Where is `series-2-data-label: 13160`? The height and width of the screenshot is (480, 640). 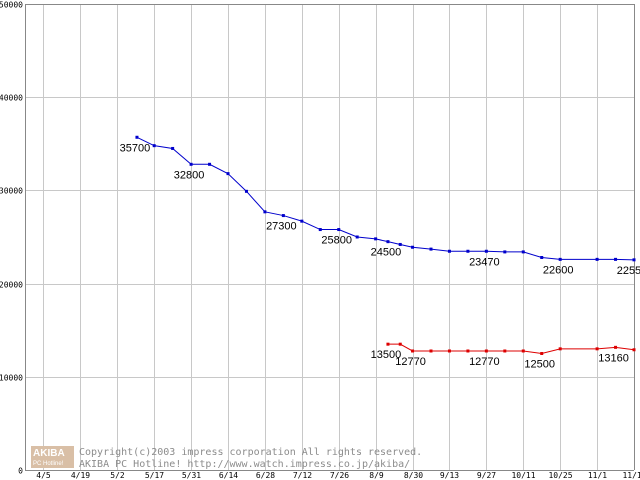 series-2-data-label: 13160 is located at coordinates (613, 358).